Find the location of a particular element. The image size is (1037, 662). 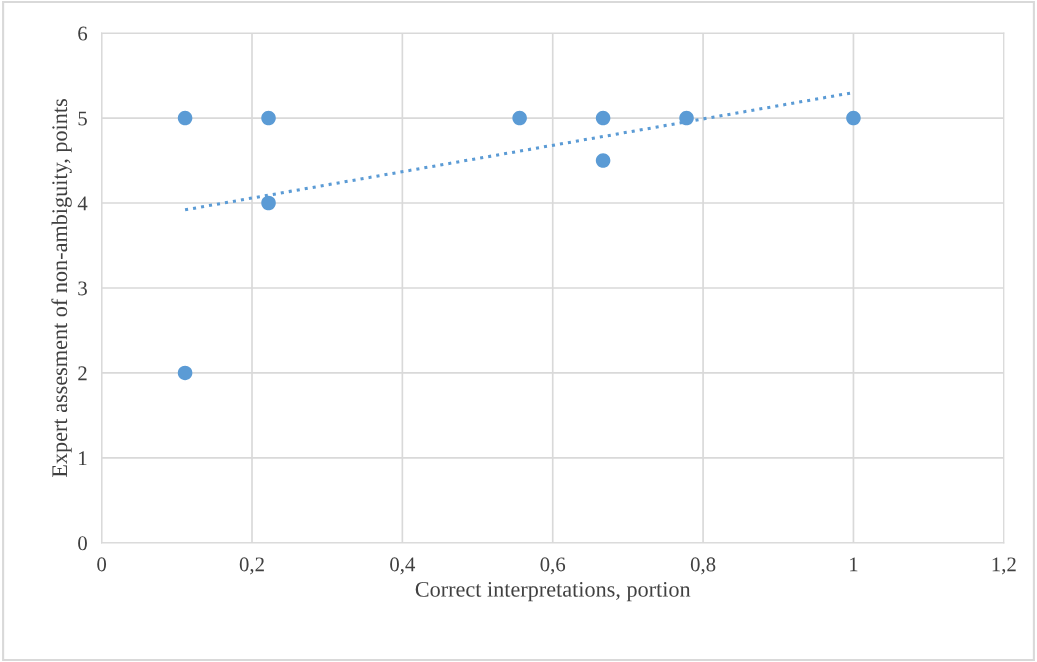

y-tick-label: 2 is located at coordinates (82, 373).